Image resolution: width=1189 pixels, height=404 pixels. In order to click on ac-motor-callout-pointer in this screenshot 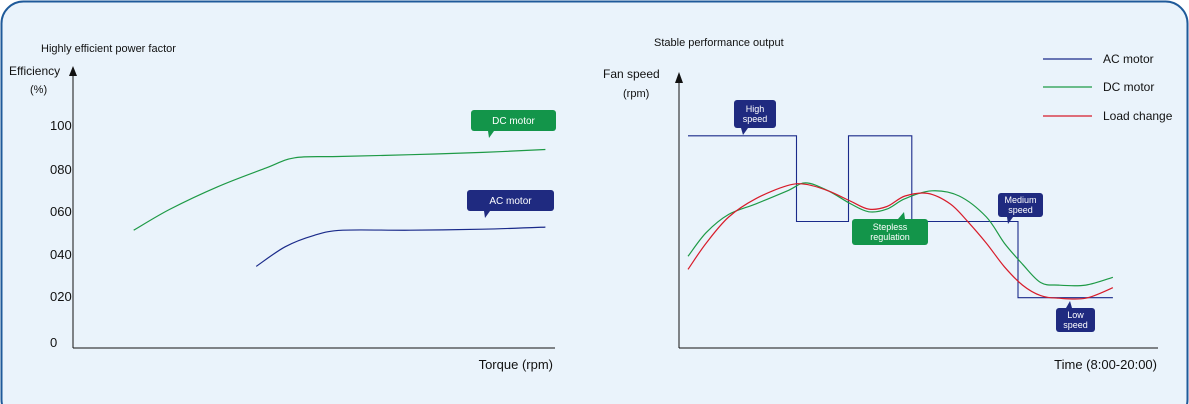, I will do `click(487, 214)`.